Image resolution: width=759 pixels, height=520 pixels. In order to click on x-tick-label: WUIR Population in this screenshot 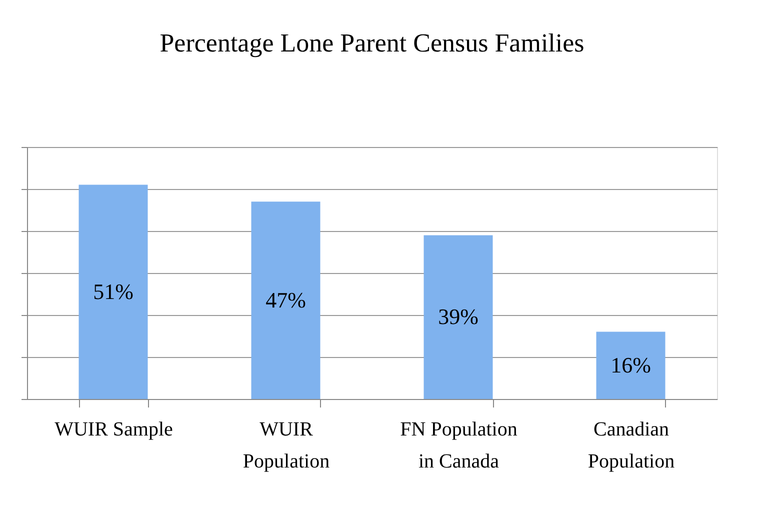, I will do `click(286, 445)`.